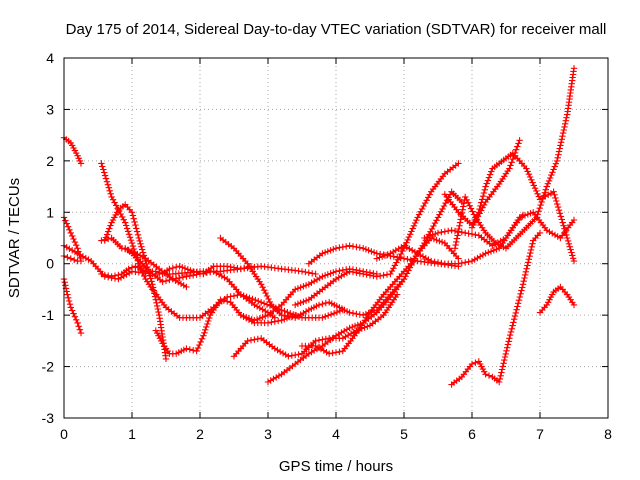 This screenshot has width=640, height=480. Describe the element at coordinates (50, 109) in the screenshot. I see `y-tick-label: 3` at that location.